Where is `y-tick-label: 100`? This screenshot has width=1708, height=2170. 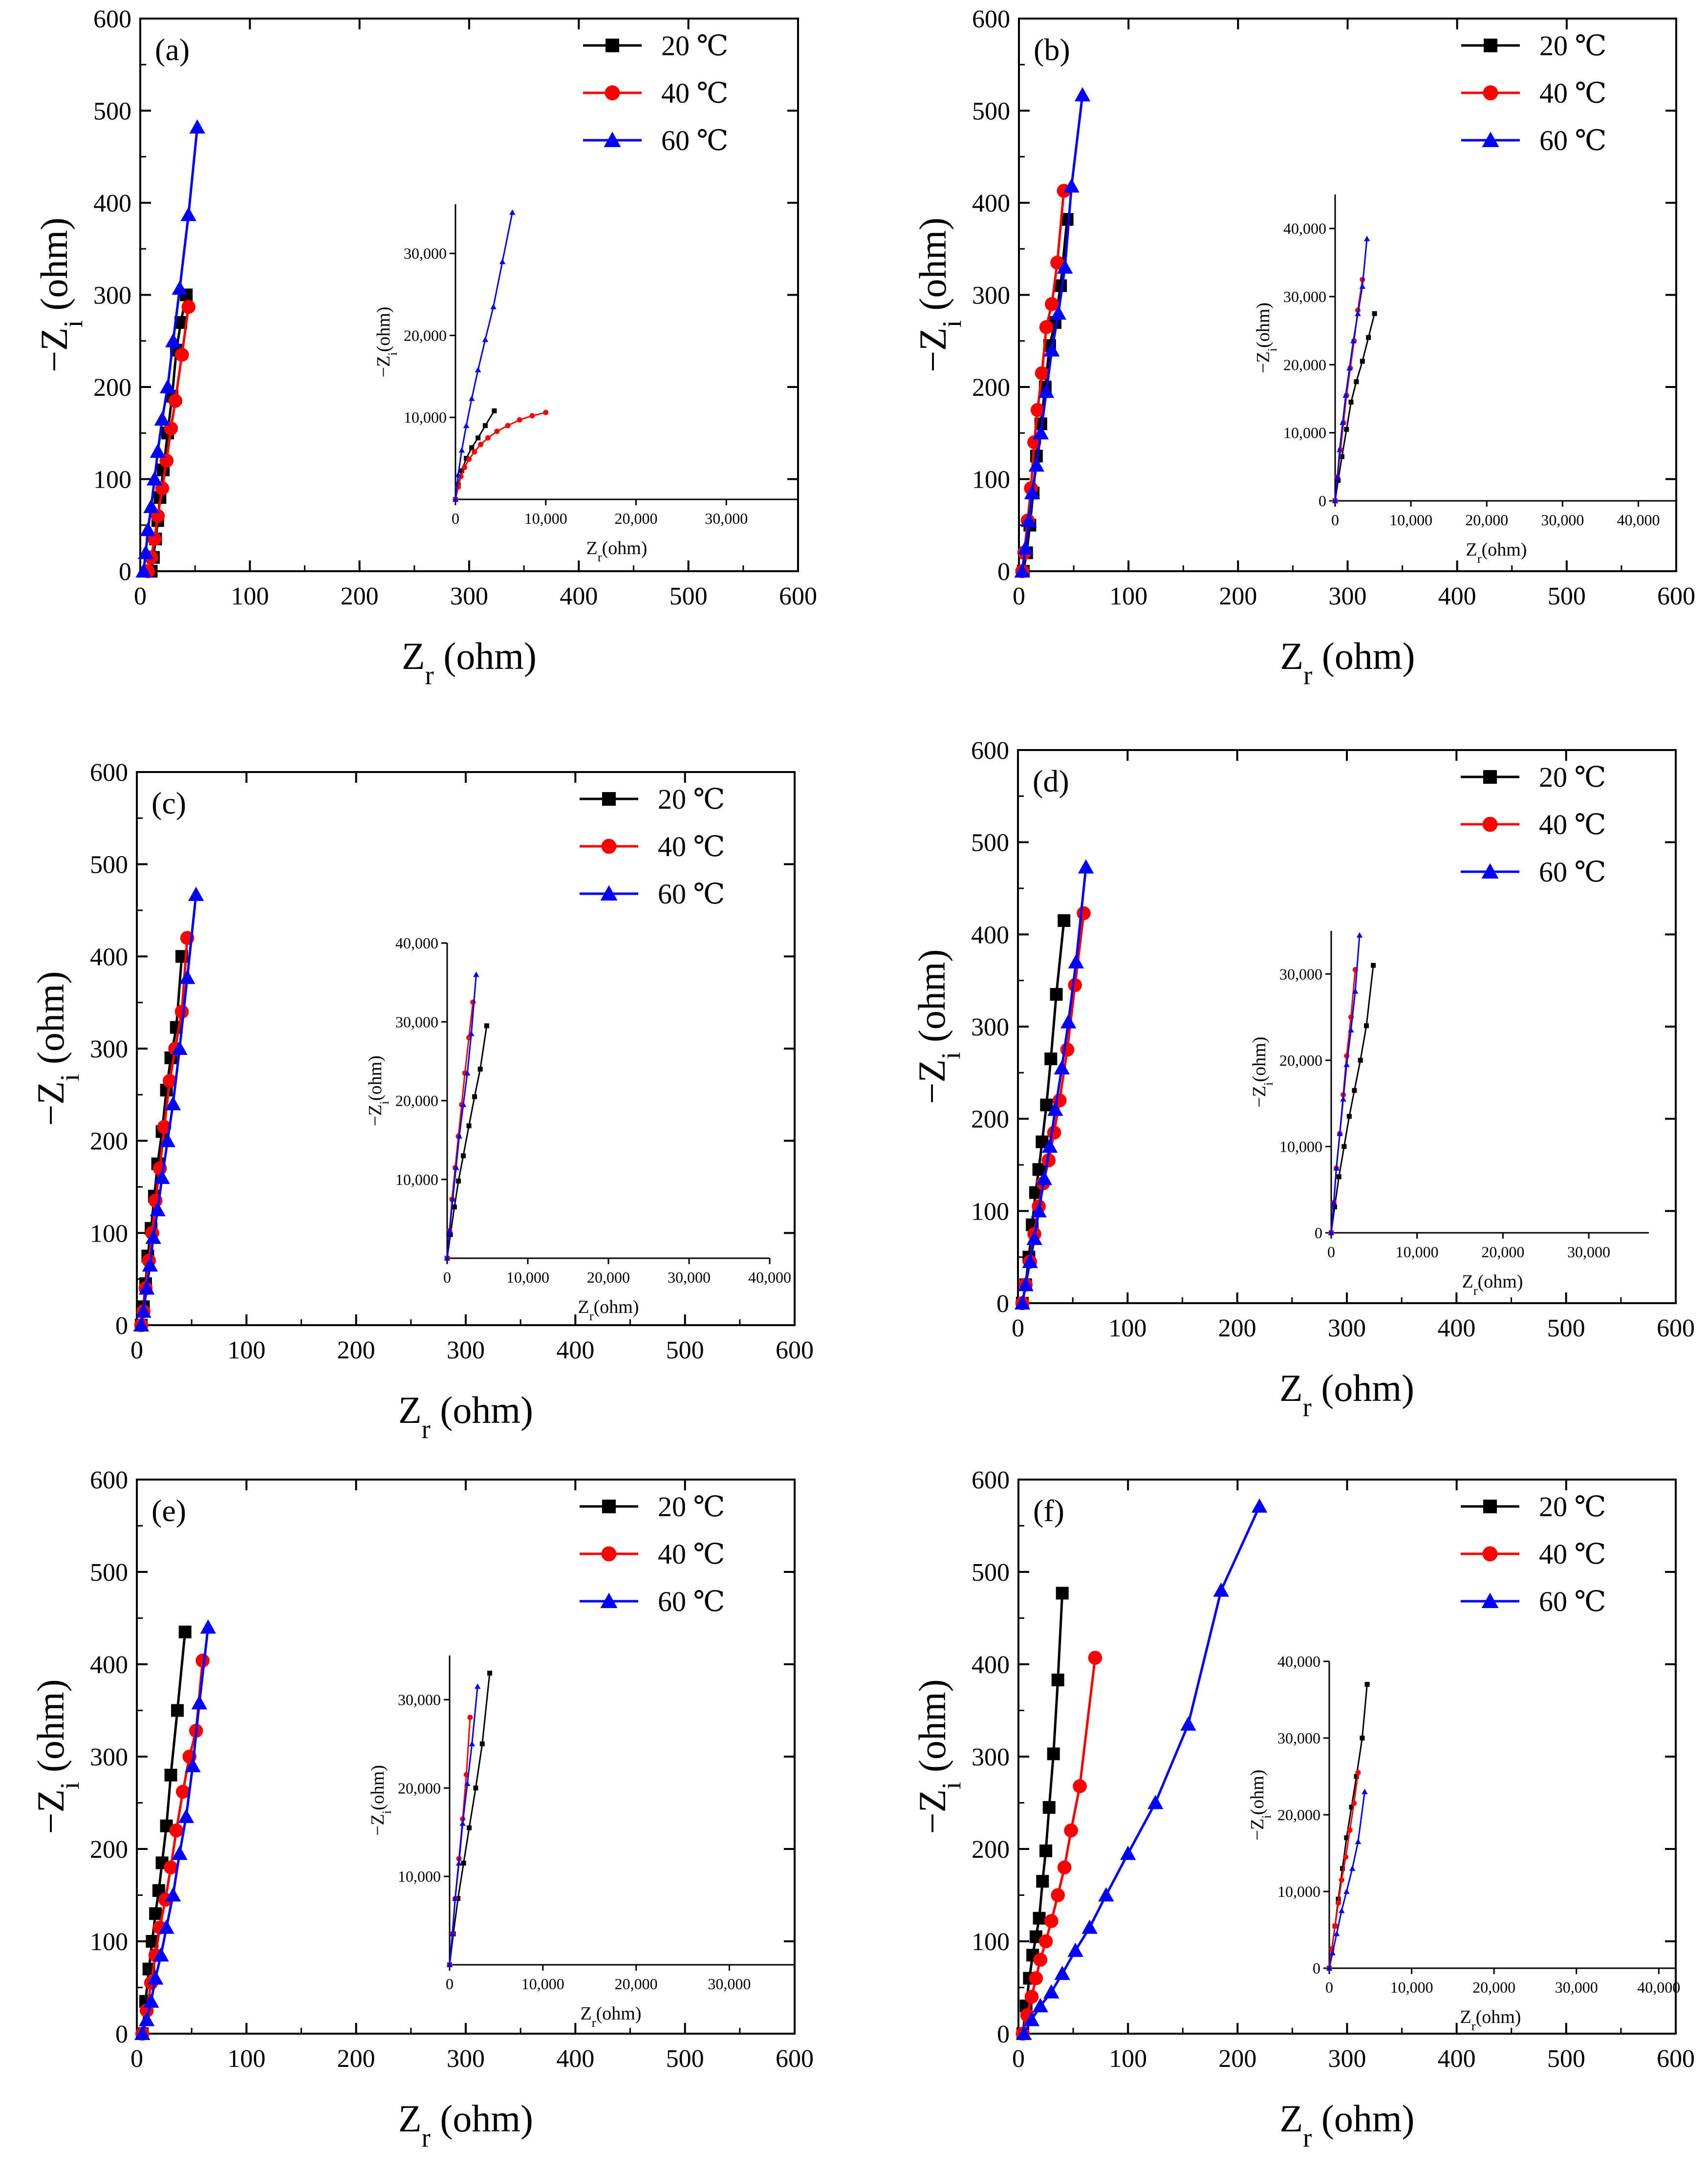
y-tick-label: 100 is located at coordinates (990, 1211).